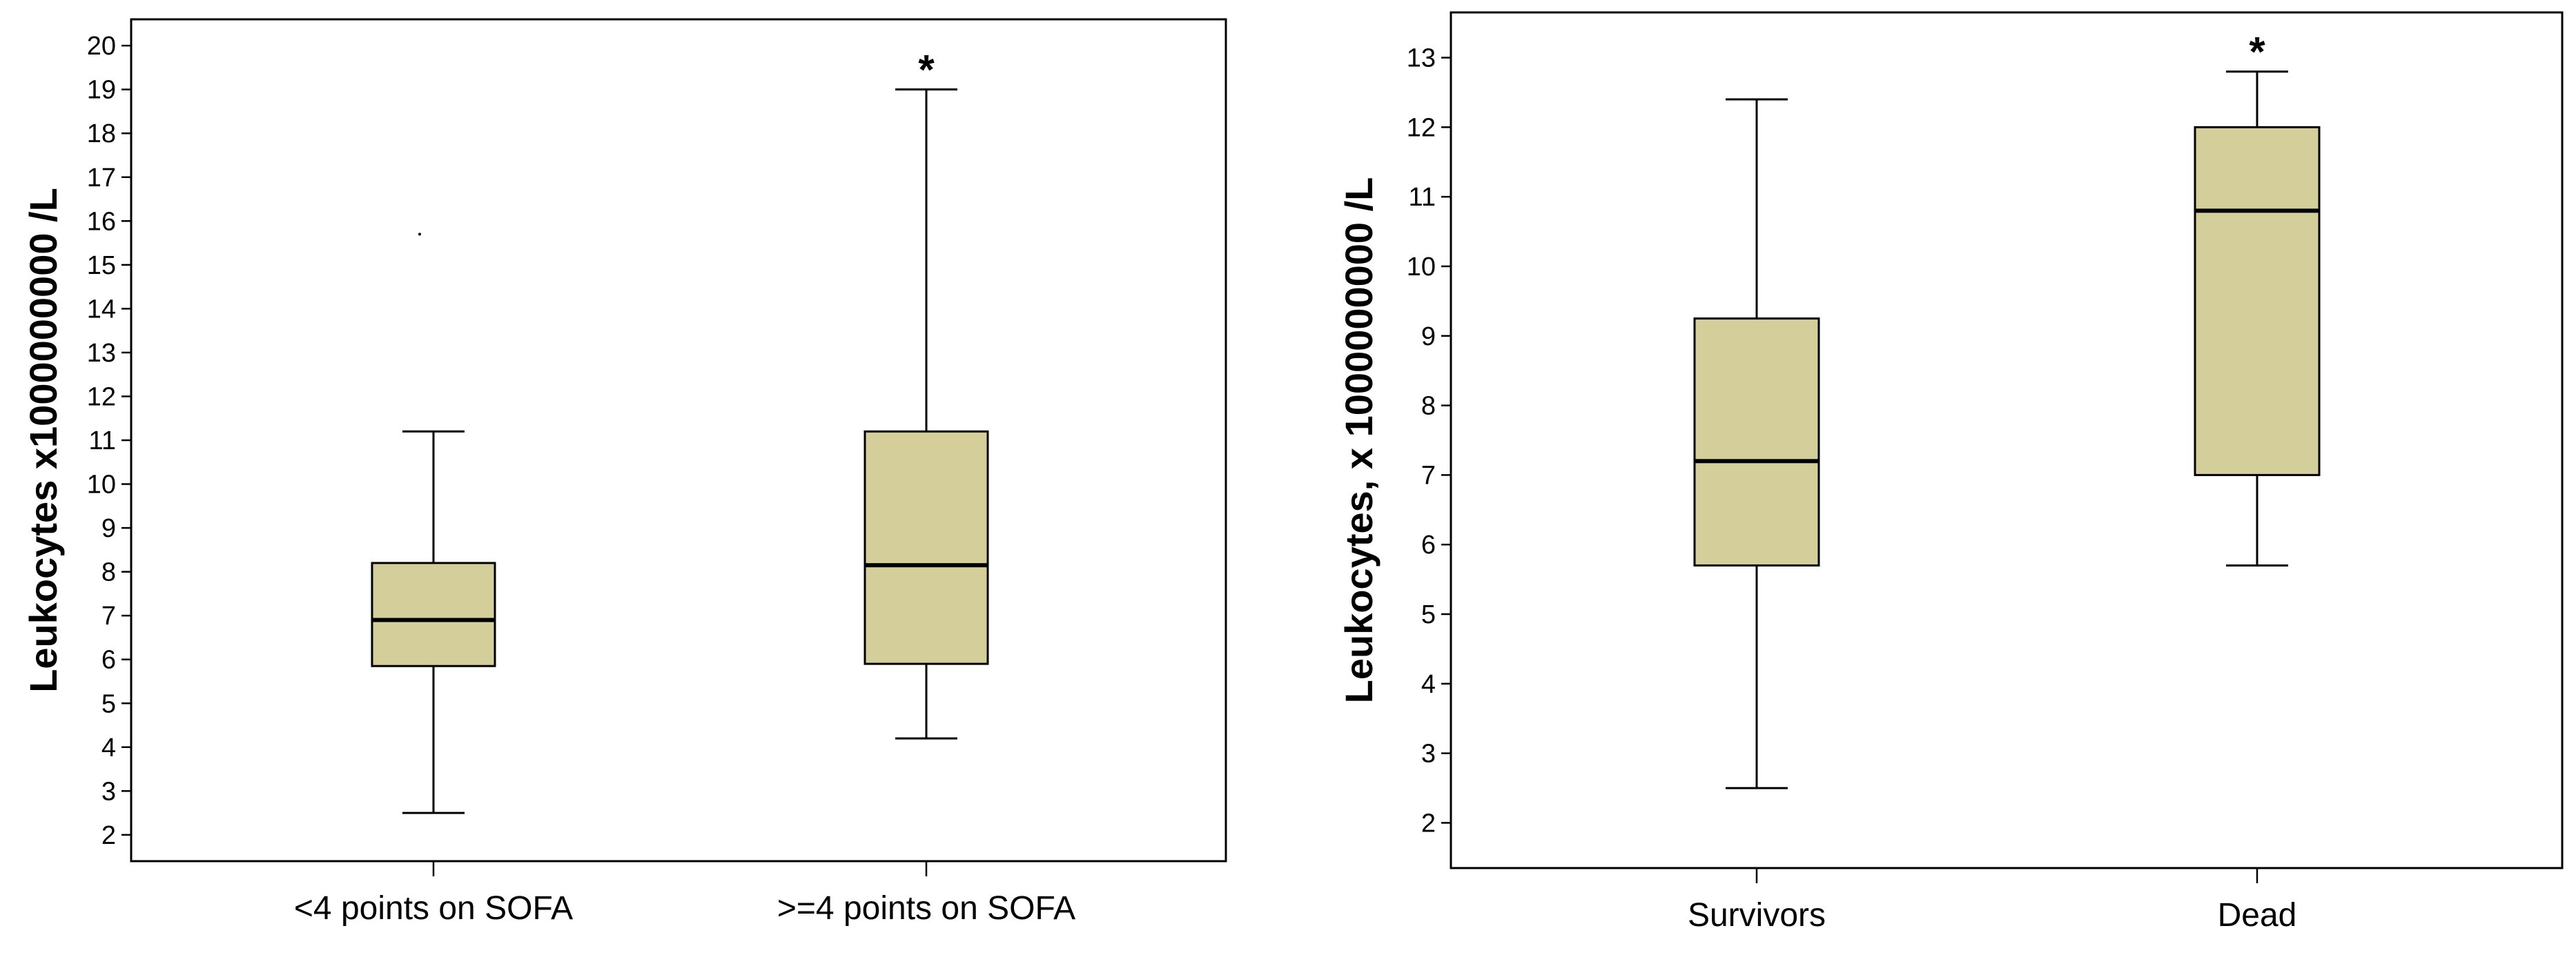 This screenshot has width=2576, height=955. Describe the element at coordinates (1358, 441) in the screenshot. I see `y-axis-title: Leukocytes, x 1000000000 /L` at that location.